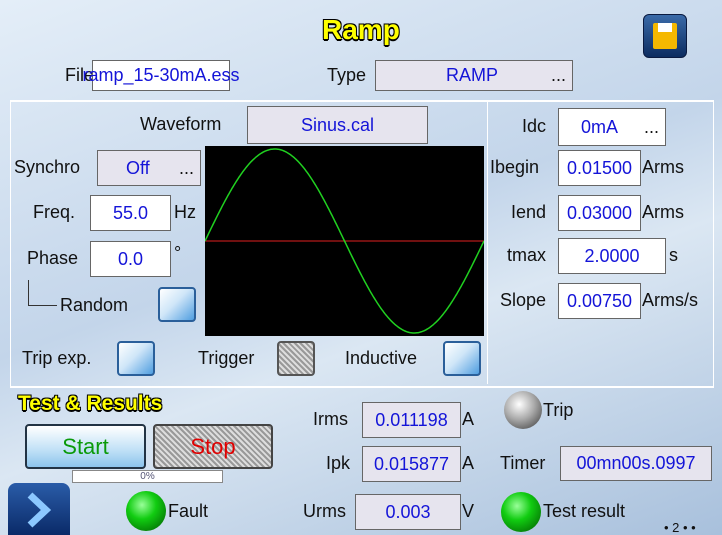 The height and width of the screenshot is (535, 722). I want to click on page-number: 2, so click(676, 527).